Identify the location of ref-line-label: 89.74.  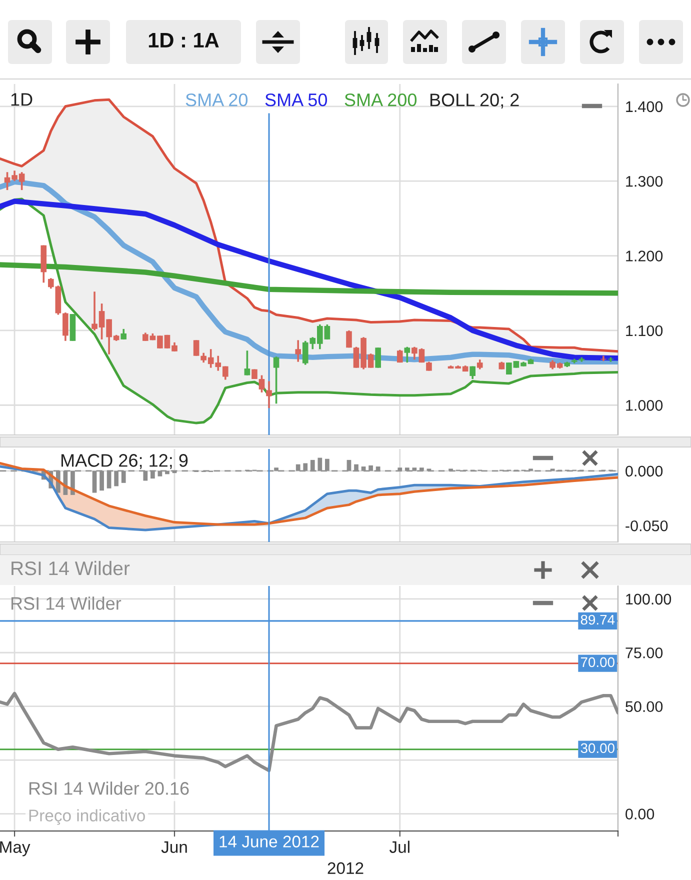
(597, 619).